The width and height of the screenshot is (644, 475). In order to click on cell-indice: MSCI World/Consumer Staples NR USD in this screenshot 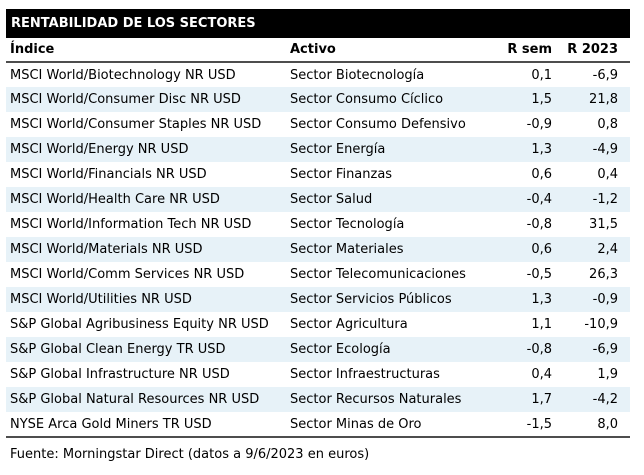, I will do `click(136, 124)`.